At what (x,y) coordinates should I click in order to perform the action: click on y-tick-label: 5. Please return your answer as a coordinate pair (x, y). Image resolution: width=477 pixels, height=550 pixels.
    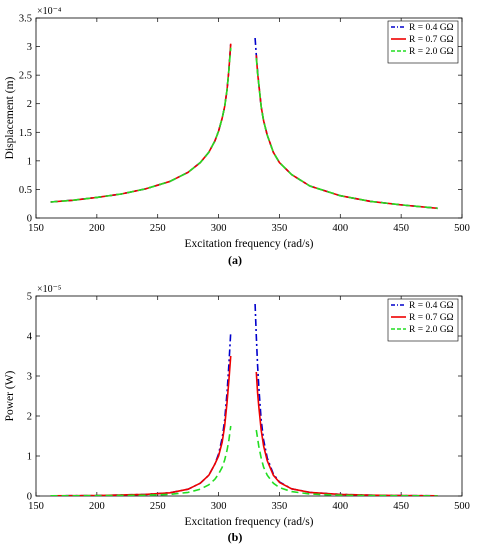
    Looking at the image, I should click on (29, 297).